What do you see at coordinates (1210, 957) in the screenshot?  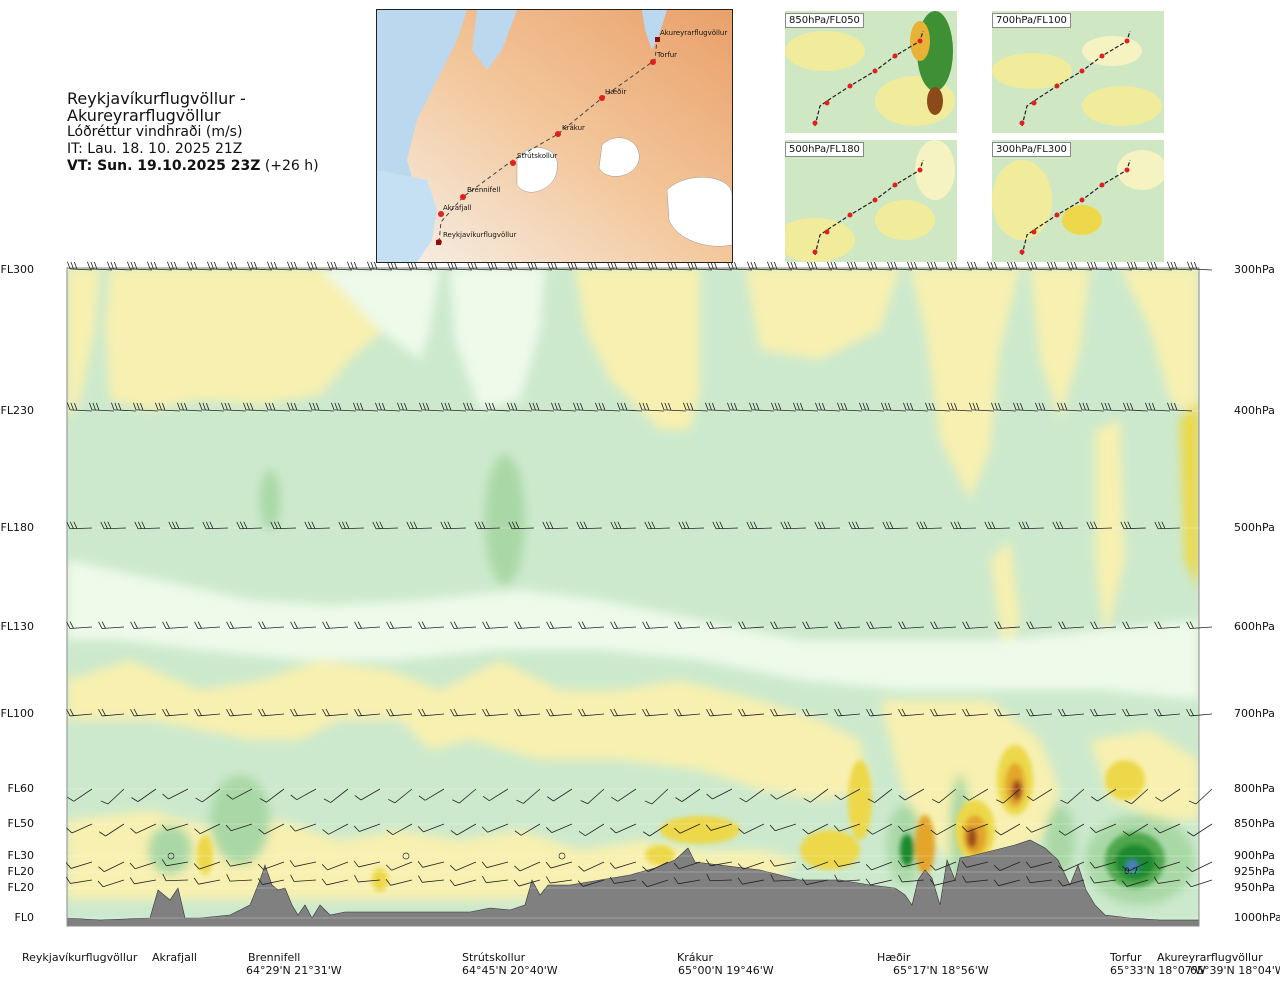 I see `station-name: Akureyrarflugvöllur` at bounding box center [1210, 957].